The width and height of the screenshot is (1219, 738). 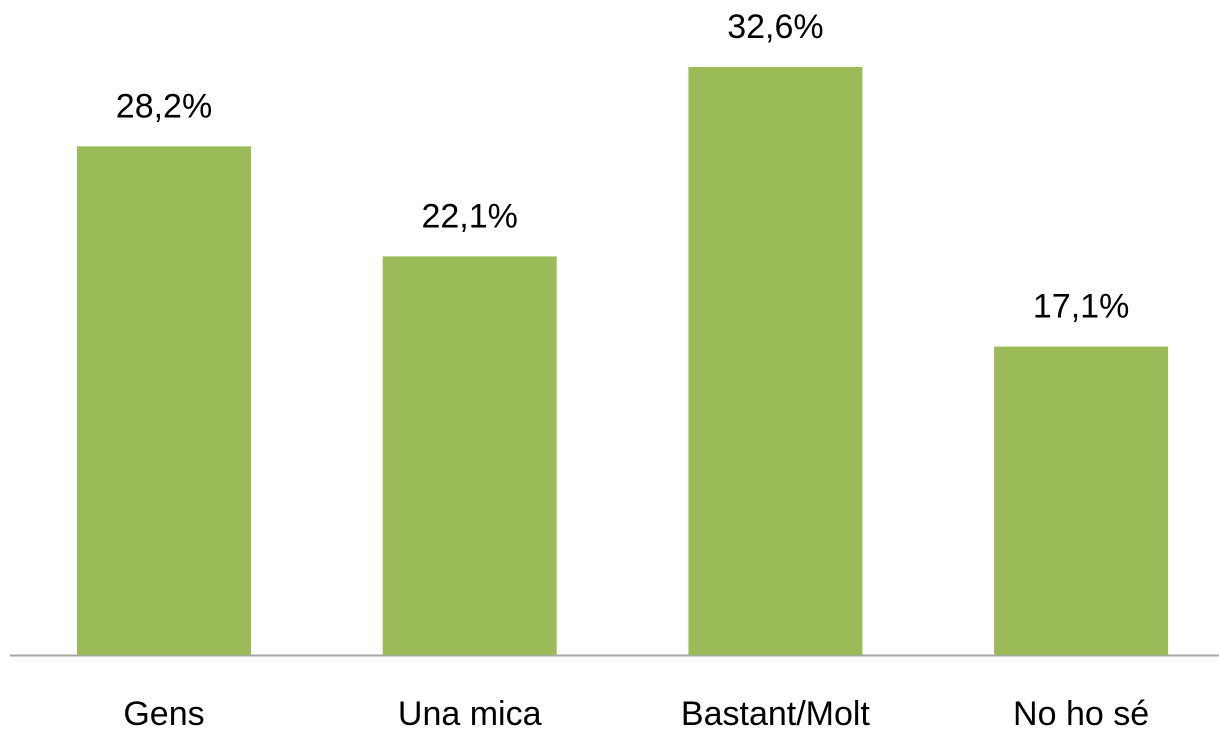 I want to click on x-tick-label: No ho sé, so click(x=1081, y=714).